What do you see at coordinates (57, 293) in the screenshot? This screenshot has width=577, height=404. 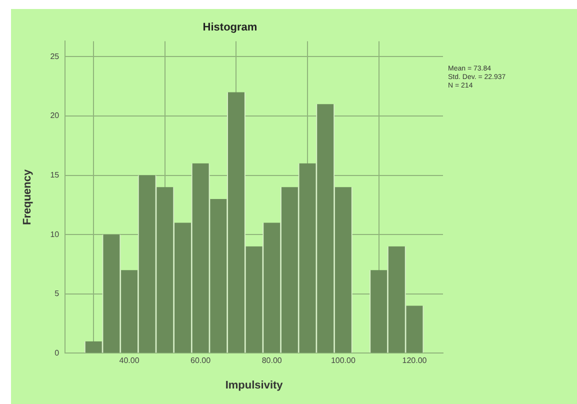 I see `y-tick-label: 5` at bounding box center [57, 293].